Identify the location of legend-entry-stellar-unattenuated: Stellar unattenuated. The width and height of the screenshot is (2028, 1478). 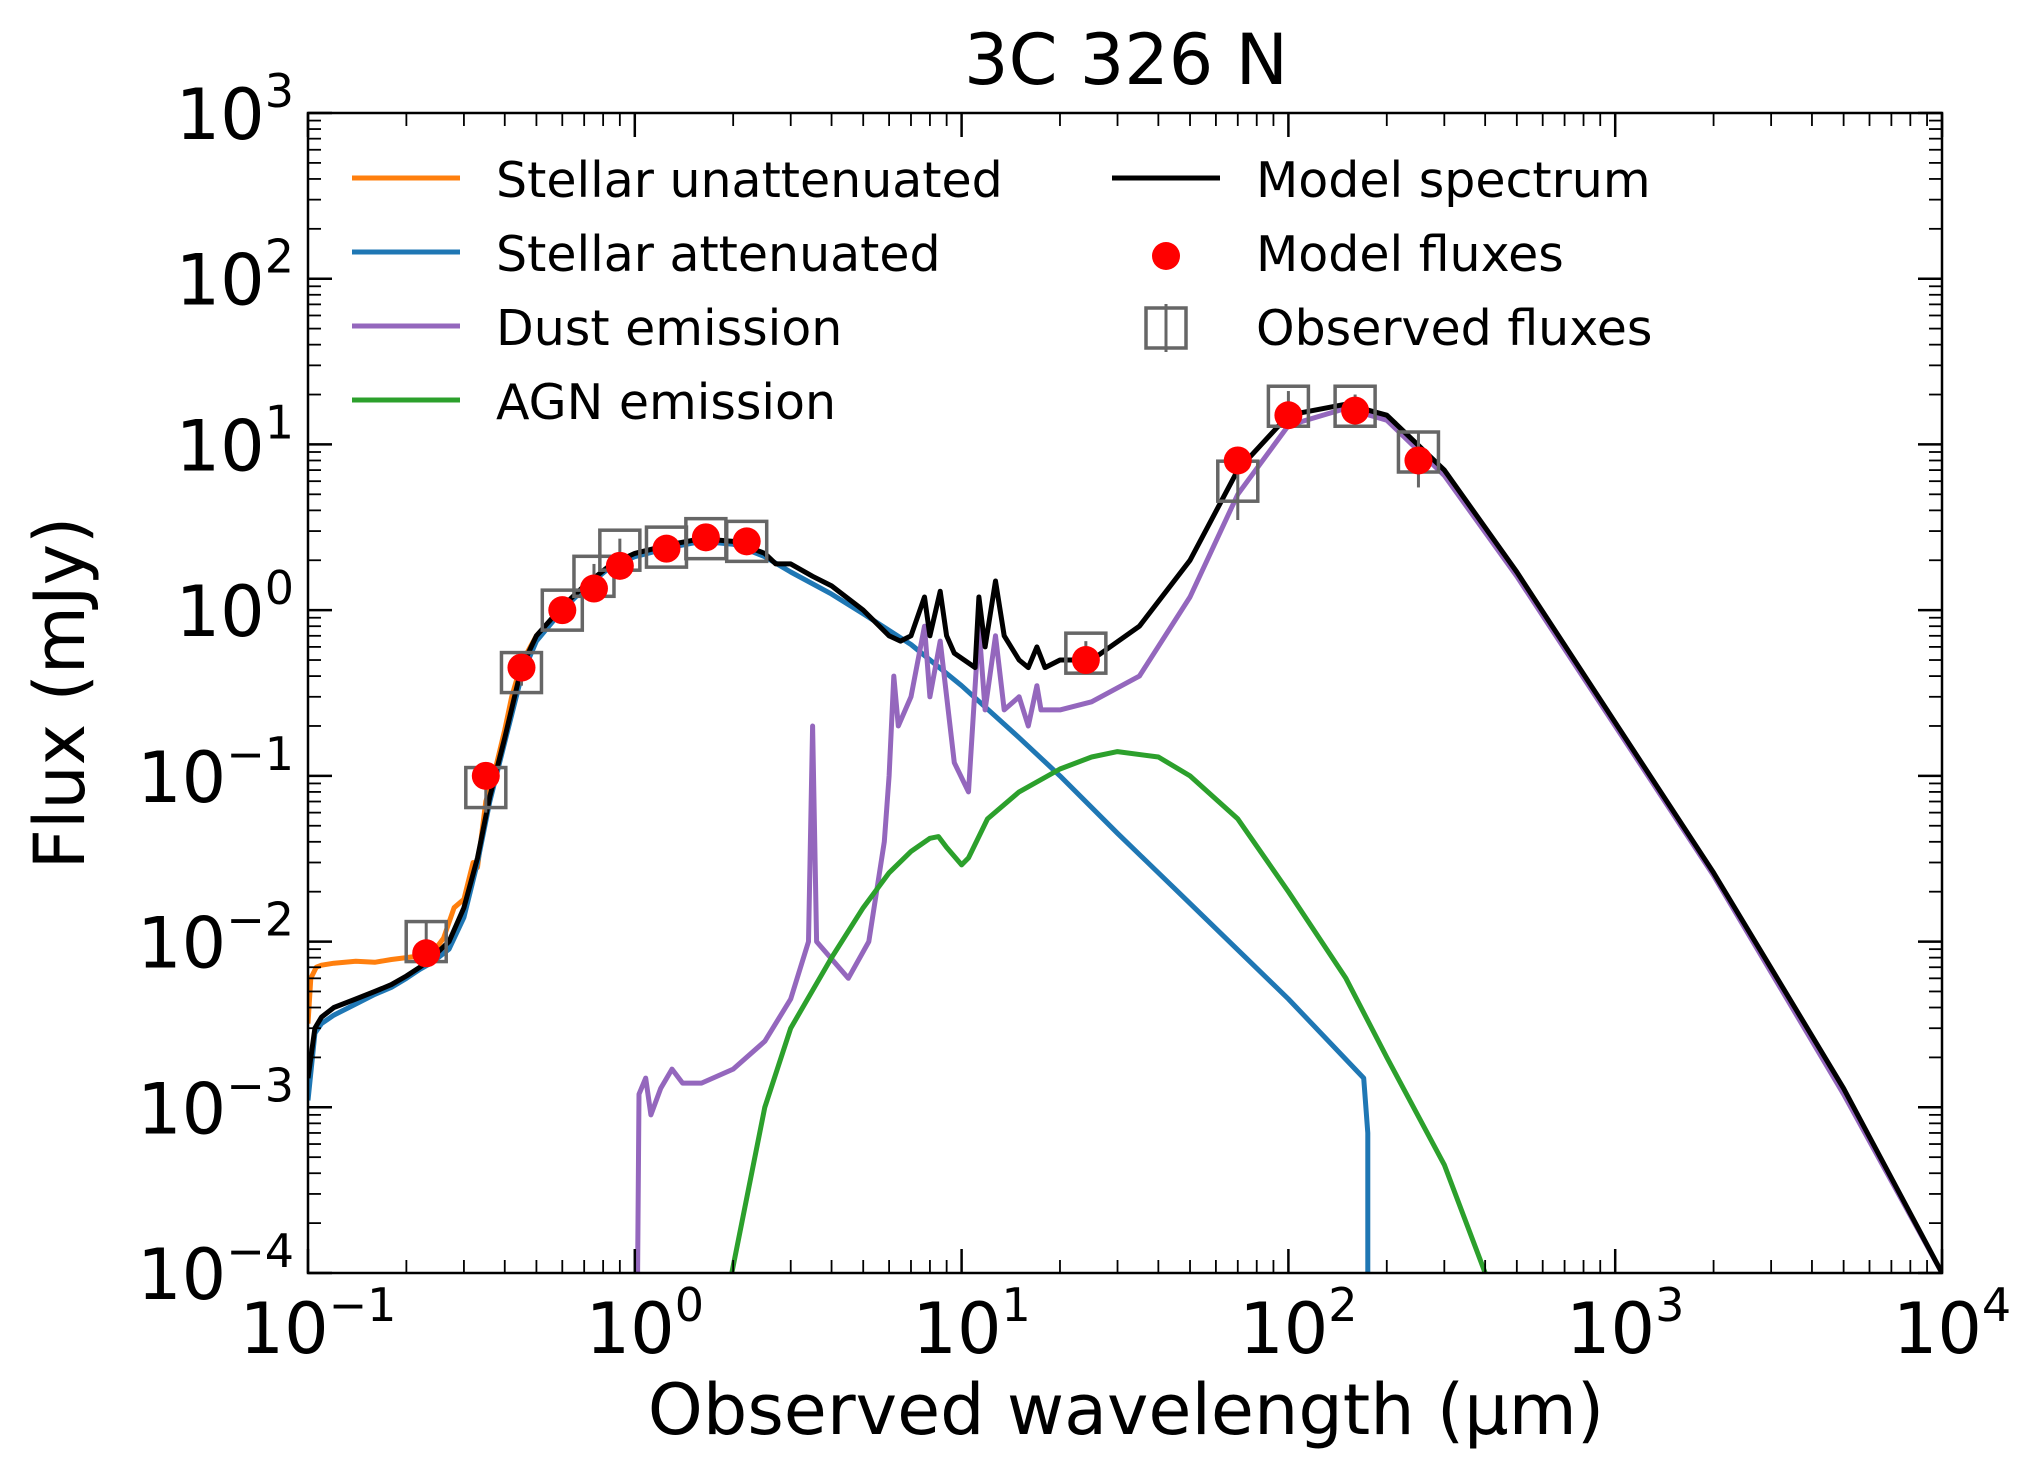
(677, 180).